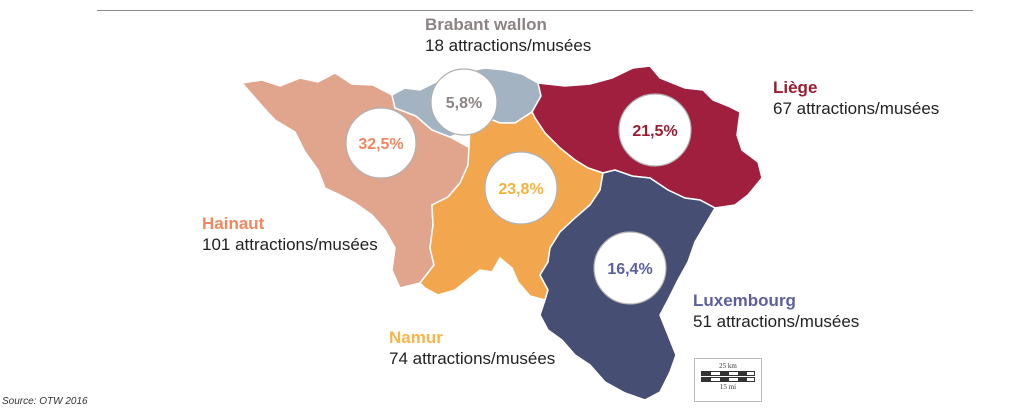 This screenshot has height=410, width=1024. I want to click on pct-label-liege: 21,5%, so click(654, 131).